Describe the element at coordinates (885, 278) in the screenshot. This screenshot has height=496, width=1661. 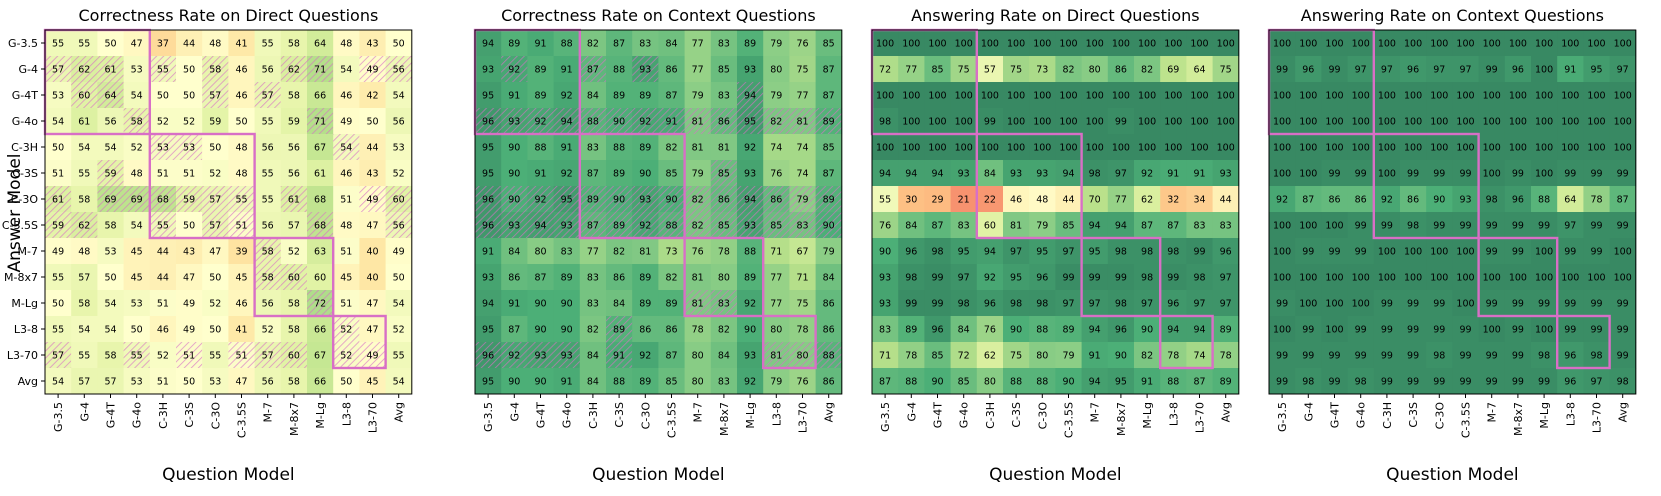
I see `cell-value-label: 93` at that location.